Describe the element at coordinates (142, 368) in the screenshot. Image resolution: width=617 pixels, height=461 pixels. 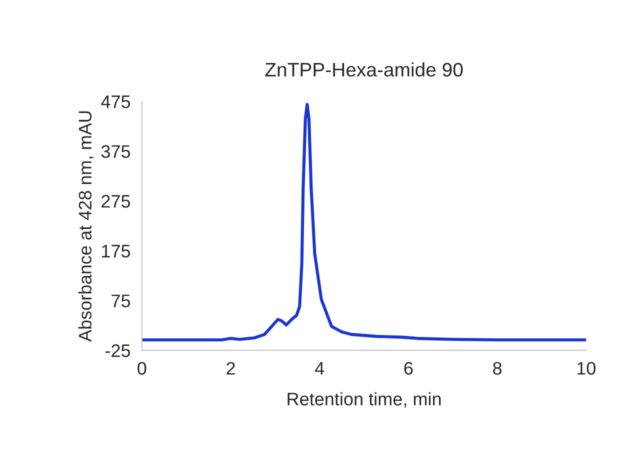
I see `x-tick-label: 0` at that location.